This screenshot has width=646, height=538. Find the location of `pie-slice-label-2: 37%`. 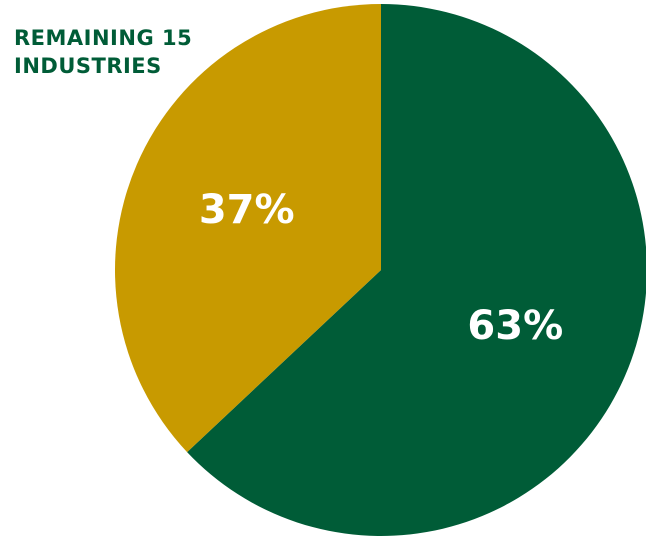

pie-slice-label-2: 37% is located at coordinates (247, 210).